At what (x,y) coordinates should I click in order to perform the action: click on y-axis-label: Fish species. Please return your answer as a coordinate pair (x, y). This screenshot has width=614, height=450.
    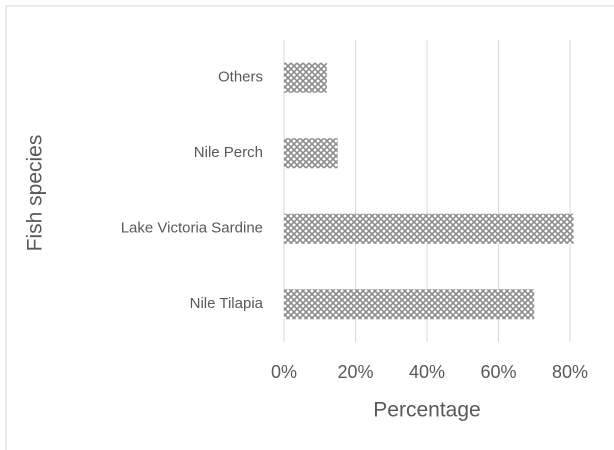
    Looking at the image, I should click on (35, 193).